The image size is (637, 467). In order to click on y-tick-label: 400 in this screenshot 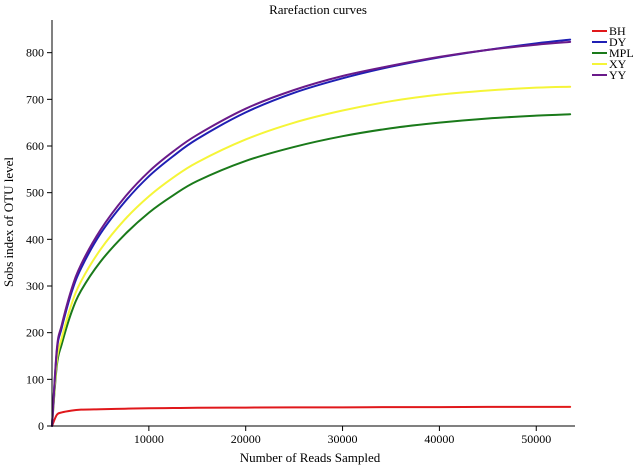, I will do `click(35, 239)`.